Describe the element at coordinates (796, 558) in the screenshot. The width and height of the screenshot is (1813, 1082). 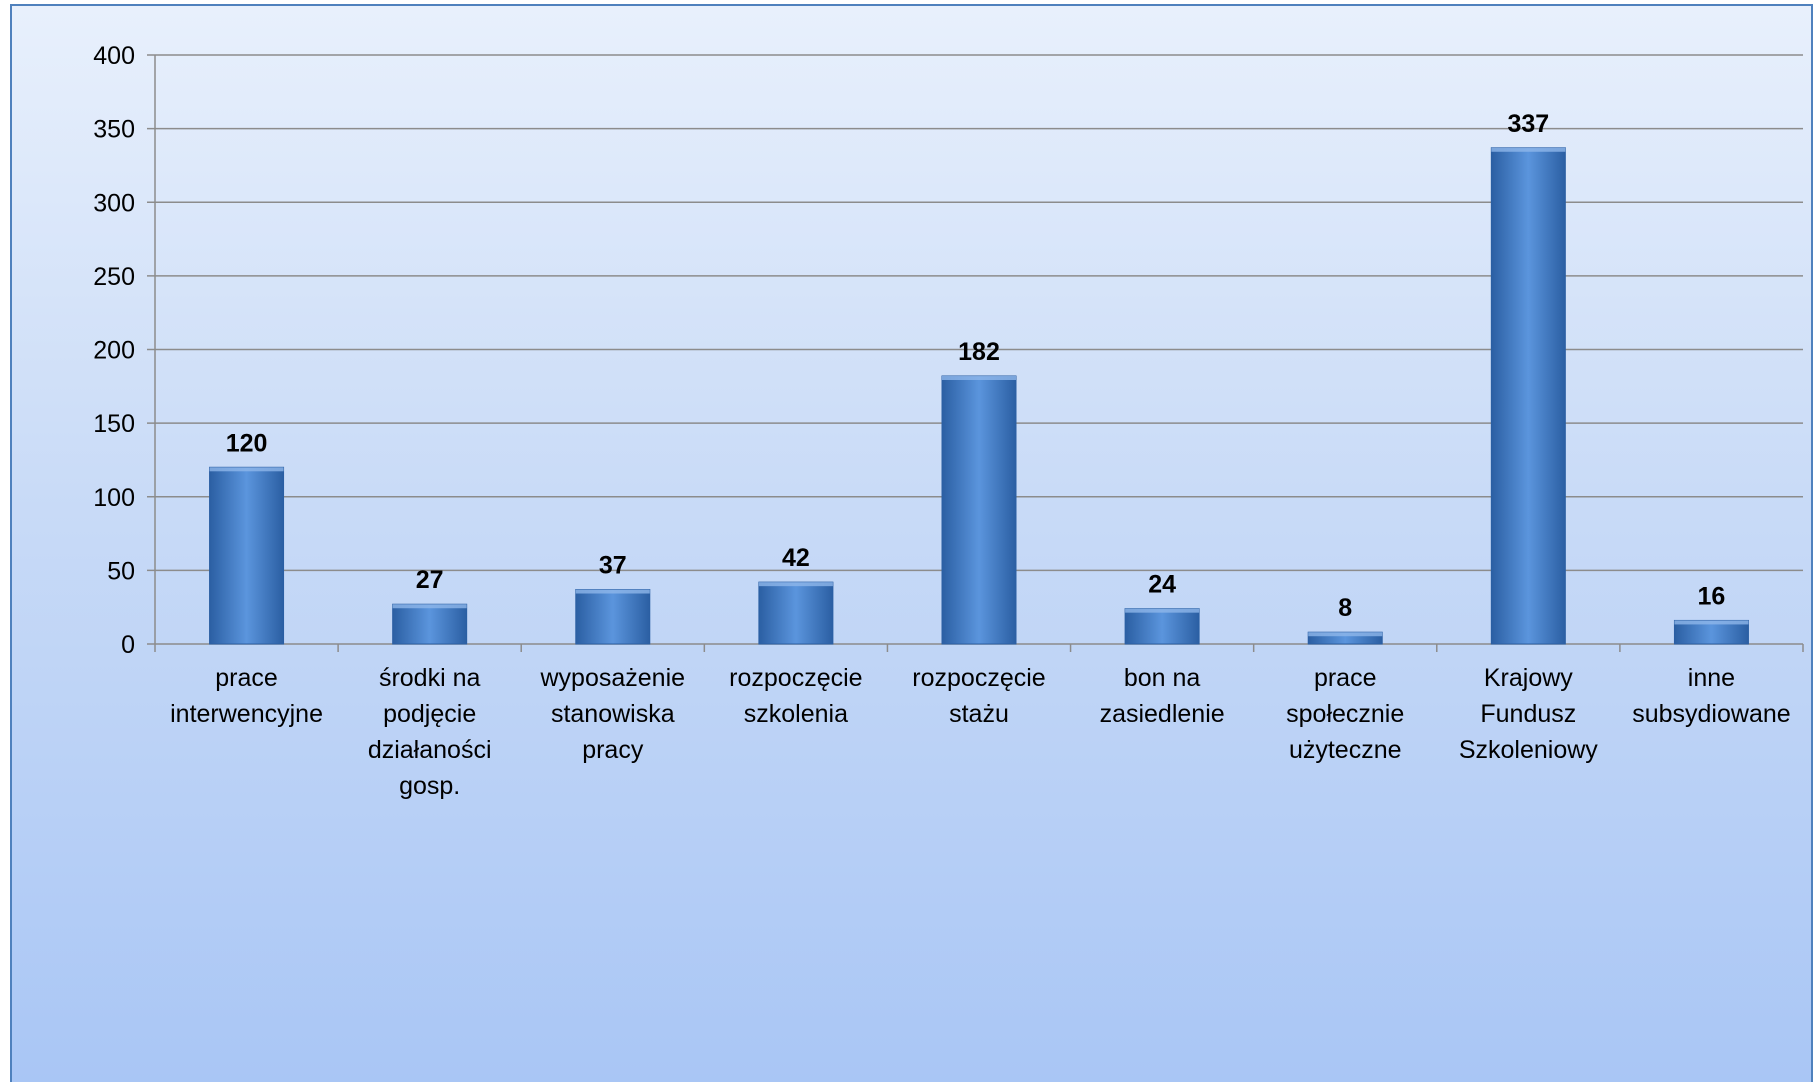
I see `data-label: 42` at that location.